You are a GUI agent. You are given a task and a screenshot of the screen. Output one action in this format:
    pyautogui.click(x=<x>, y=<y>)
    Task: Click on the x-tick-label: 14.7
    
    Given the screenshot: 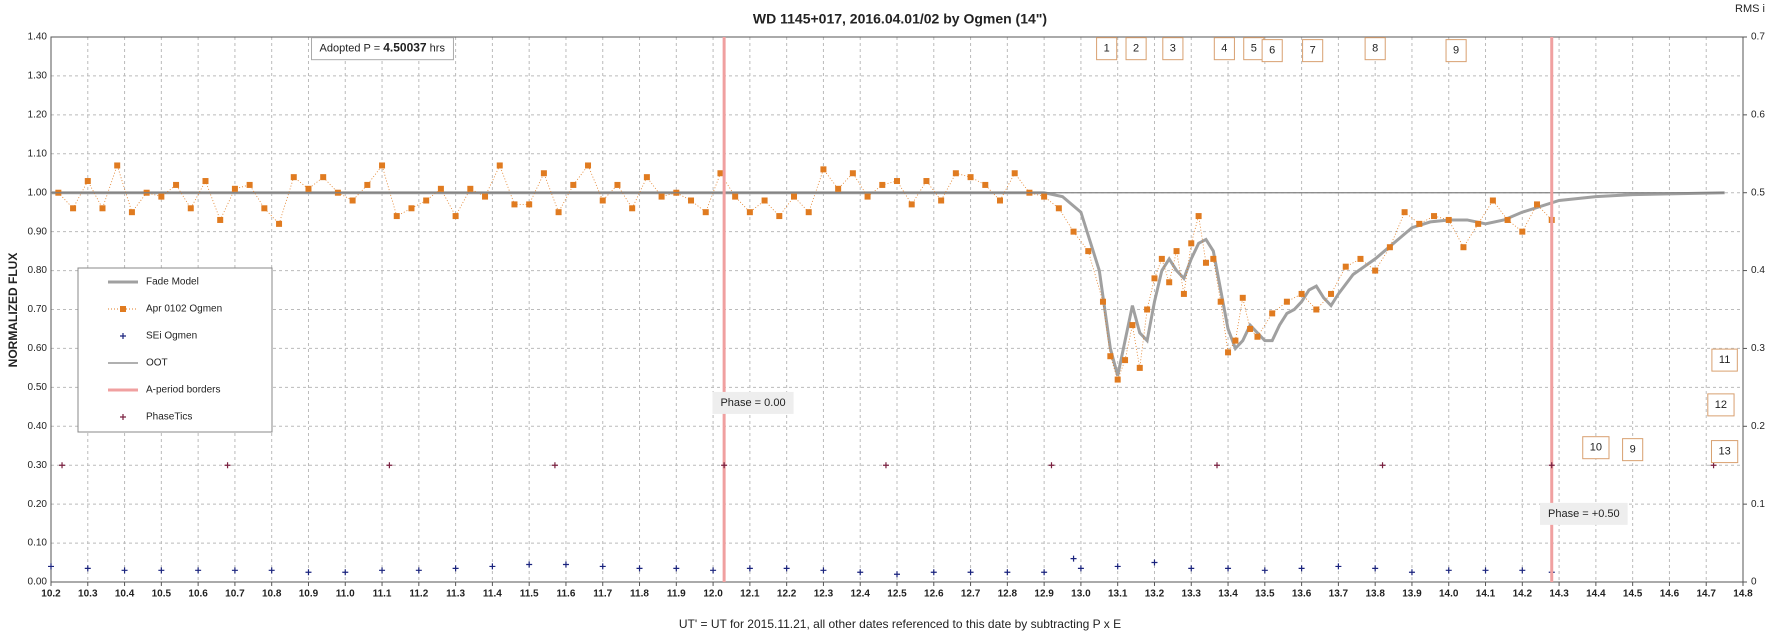 What is the action you would take?
    pyautogui.click(x=1706, y=594)
    